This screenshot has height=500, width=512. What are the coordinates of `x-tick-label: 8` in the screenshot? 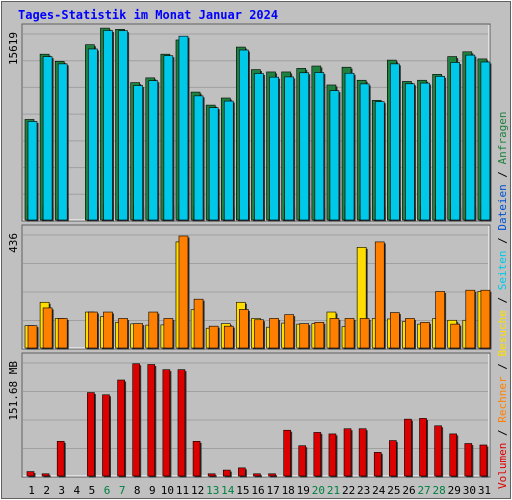 It's located at (137, 490).